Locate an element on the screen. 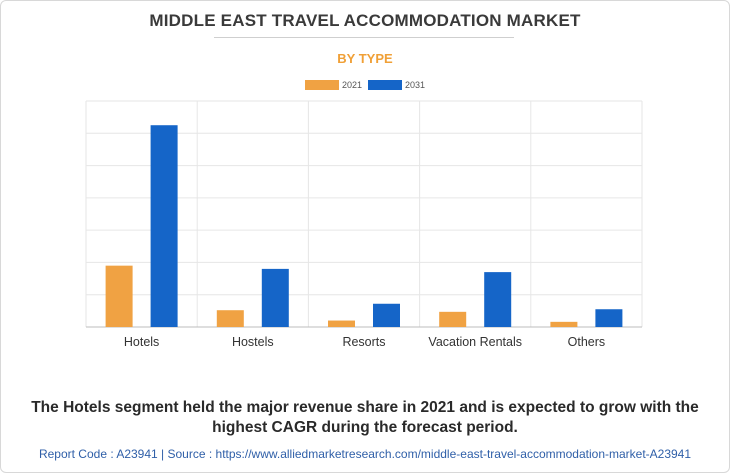 This screenshot has width=730, height=473. x-tick-label-vacation-rentals: Vacation Rentals is located at coordinates (475, 342).